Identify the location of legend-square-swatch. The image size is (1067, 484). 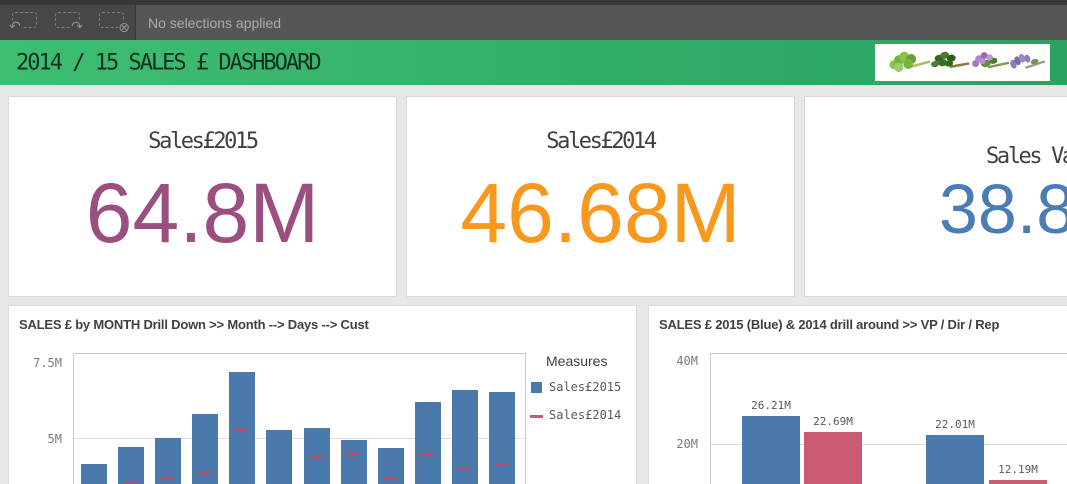
(536, 387).